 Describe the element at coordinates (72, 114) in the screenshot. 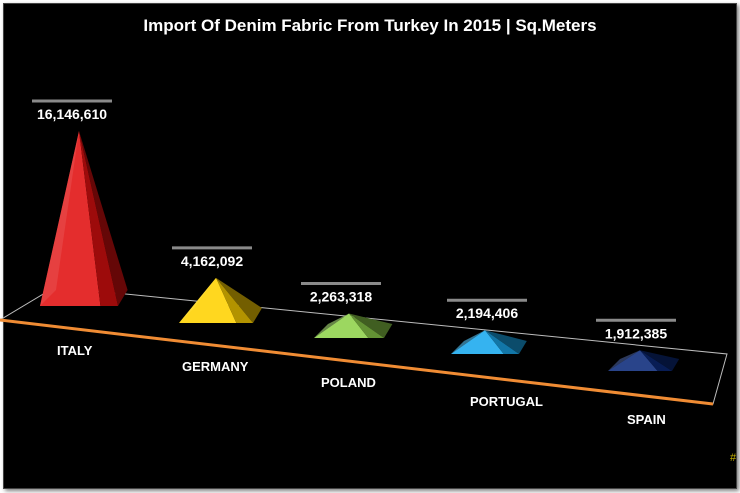

I see `data-label: 16,146,610` at that location.